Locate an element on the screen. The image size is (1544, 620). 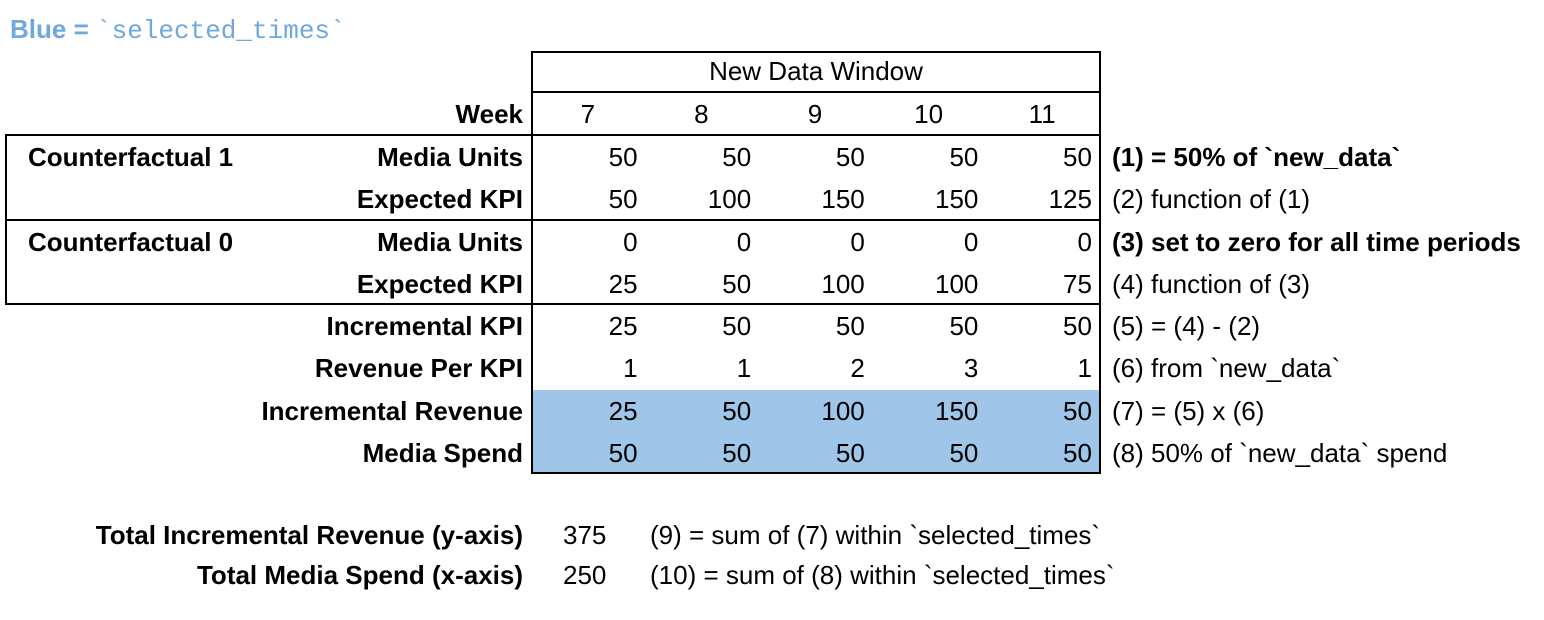
week-label: Week is located at coordinates (489, 114).